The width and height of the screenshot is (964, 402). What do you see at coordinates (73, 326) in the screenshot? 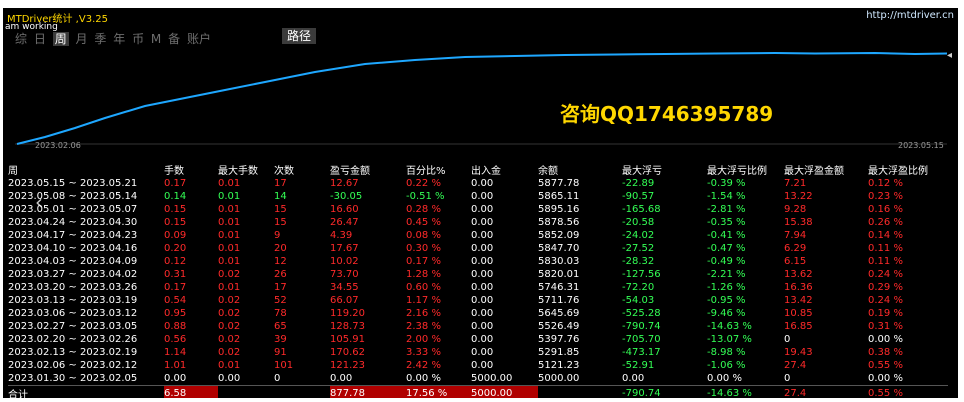
I see `table-cell: 2023.02.27 ~ 2023.03.05` at bounding box center [73, 326].